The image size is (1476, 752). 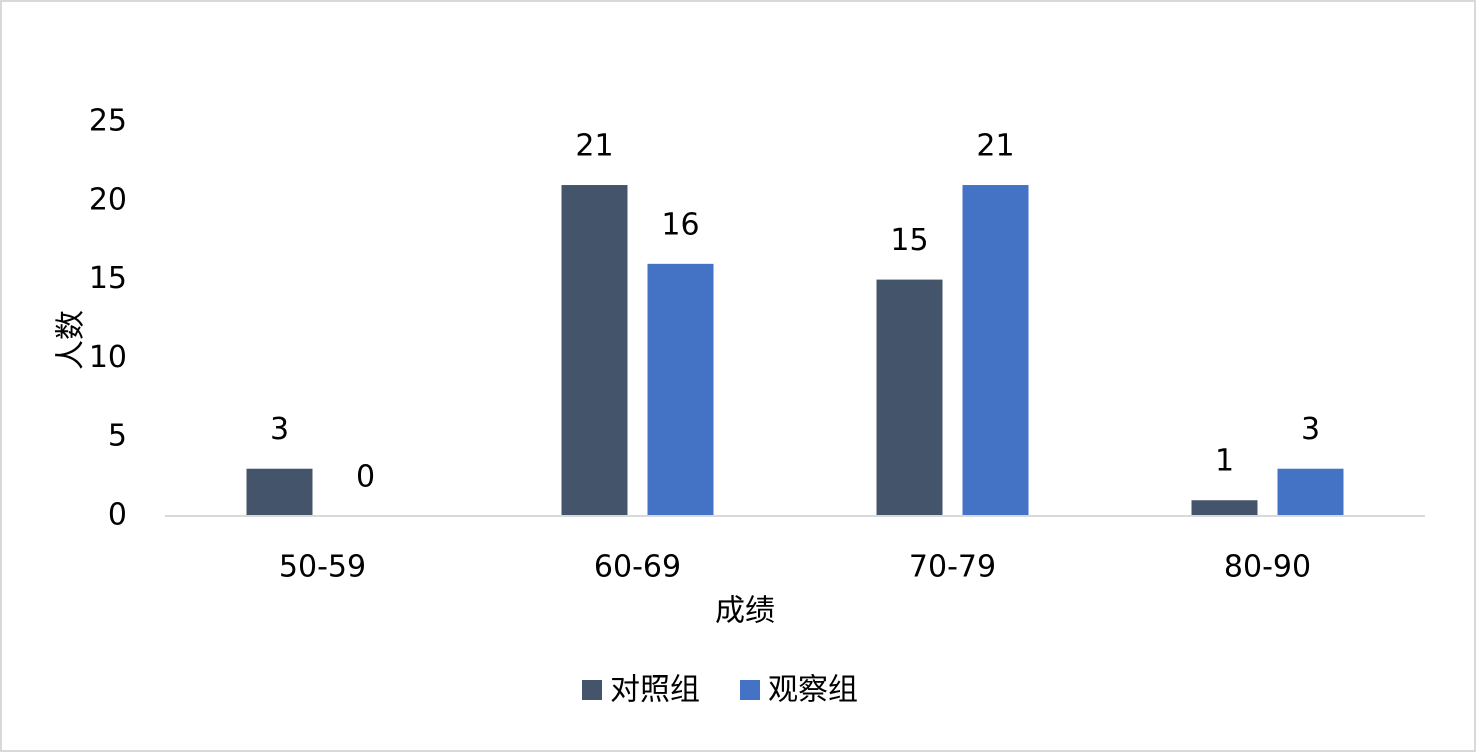 I want to click on x-tick-label: 50-59, so click(x=322, y=567).